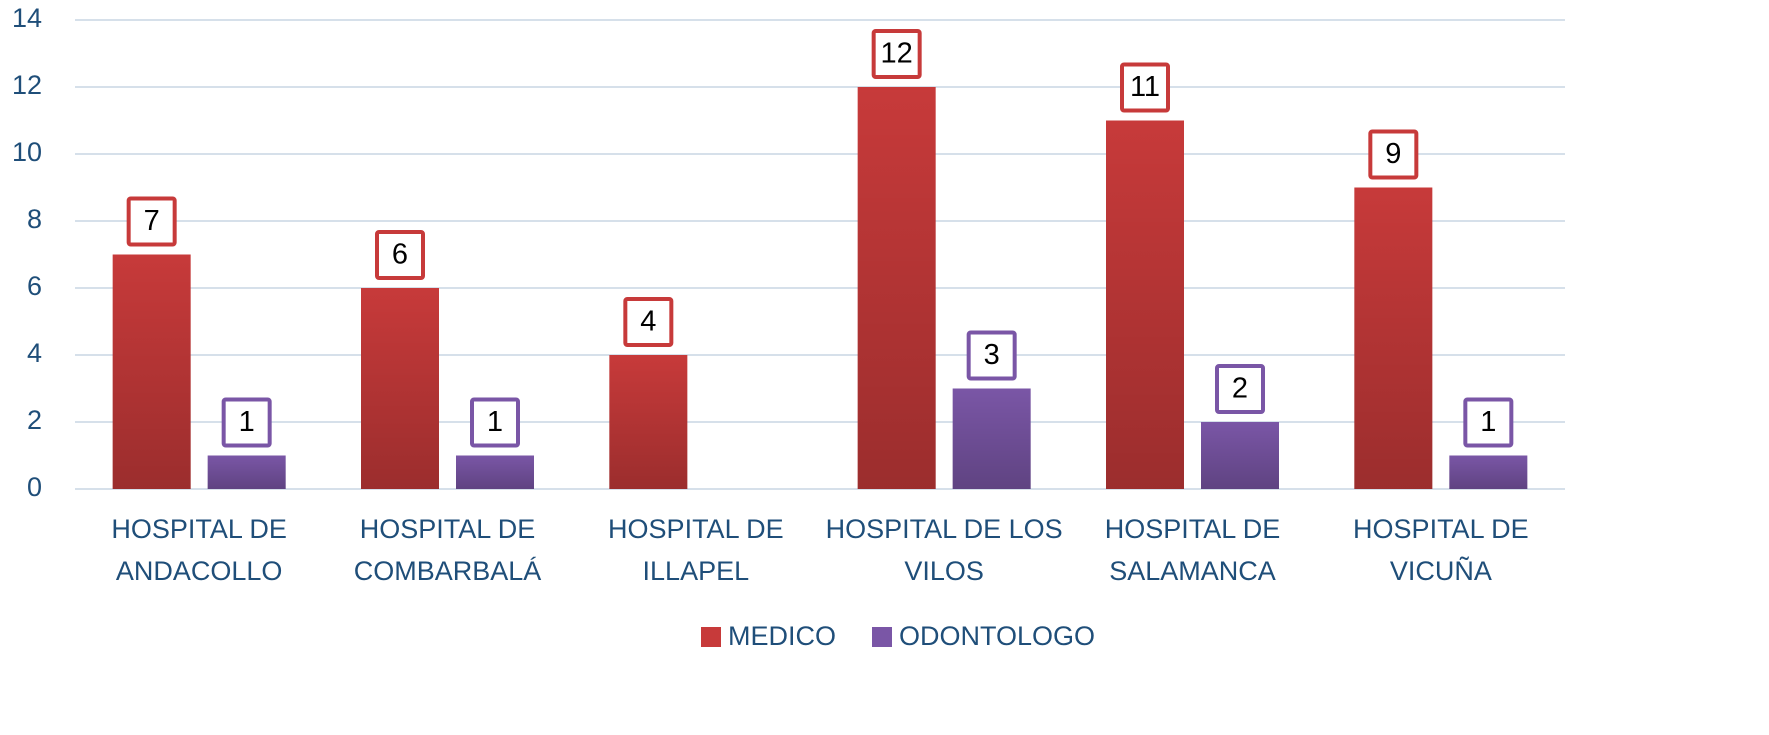 Image resolution: width=1769 pixels, height=735 pixels. What do you see at coordinates (34, 219) in the screenshot?
I see `y-tick-label: 8` at bounding box center [34, 219].